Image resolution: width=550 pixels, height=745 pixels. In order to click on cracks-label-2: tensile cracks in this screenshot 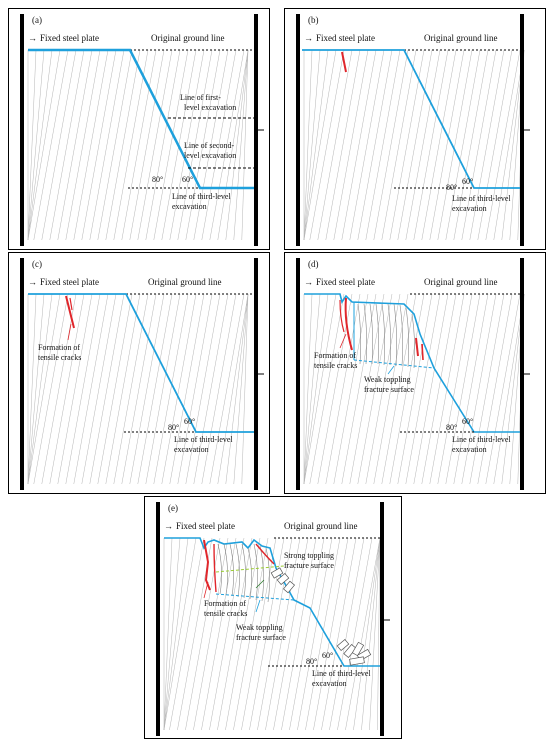, I will do `click(335, 365)`.